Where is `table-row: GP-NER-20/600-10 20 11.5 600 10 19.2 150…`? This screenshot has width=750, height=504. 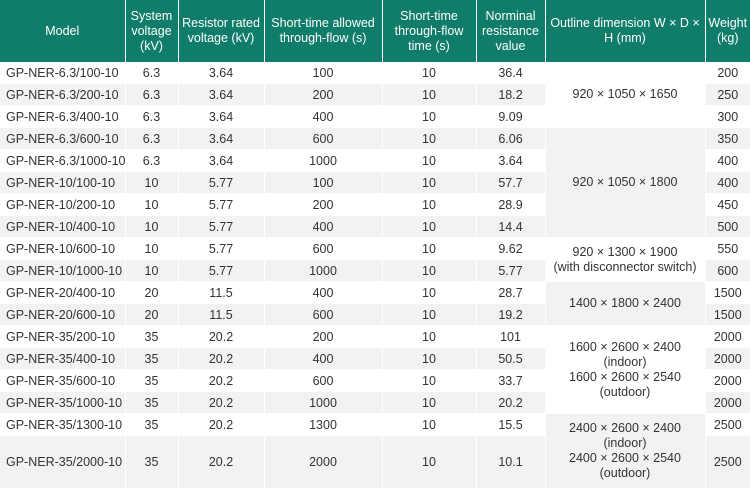 table-row: GP-NER-20/600-10 20 11.5 600 10 19.2 150… is located at coordinates (375, 314).